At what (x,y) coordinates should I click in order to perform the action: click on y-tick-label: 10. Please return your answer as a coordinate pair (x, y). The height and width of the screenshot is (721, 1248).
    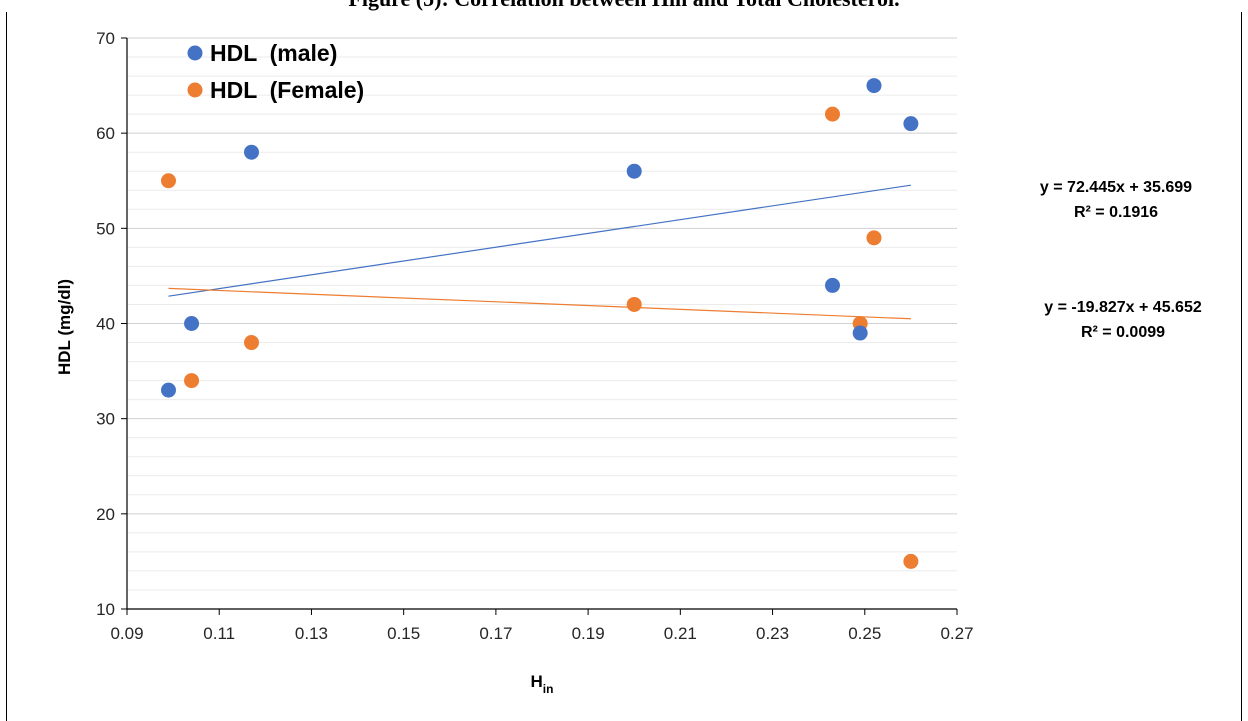
    Looking at the image, I should click on (105, 609).